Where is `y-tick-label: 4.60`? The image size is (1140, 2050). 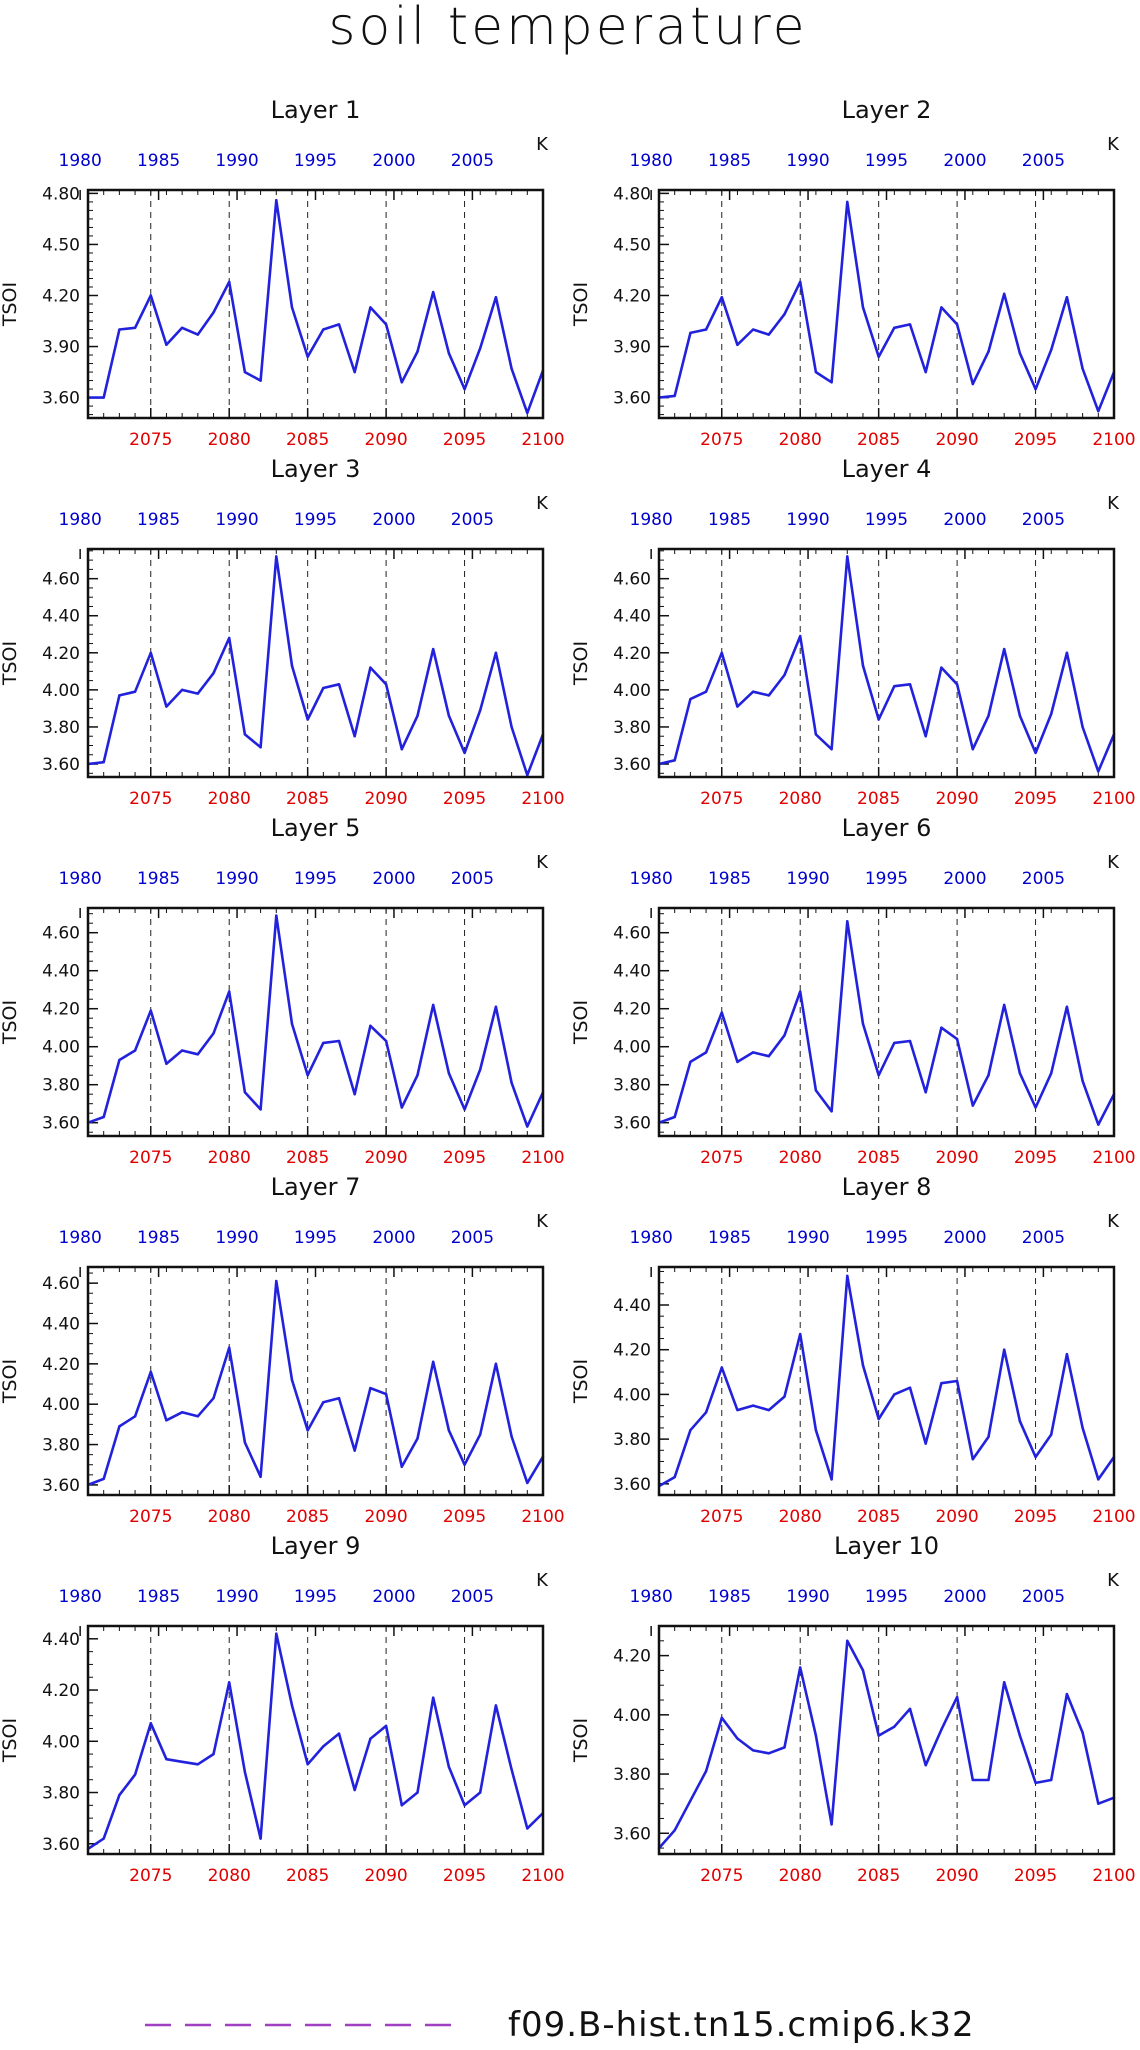 y-tick-label: 4.60 is located at coordinates (61, 934).